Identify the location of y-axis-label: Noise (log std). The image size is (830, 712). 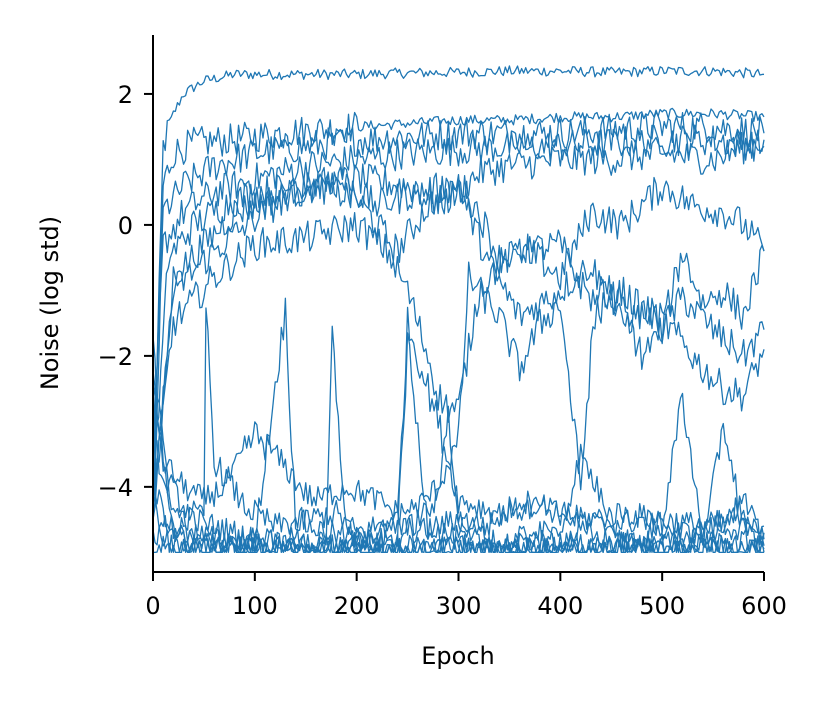
(50, 303).